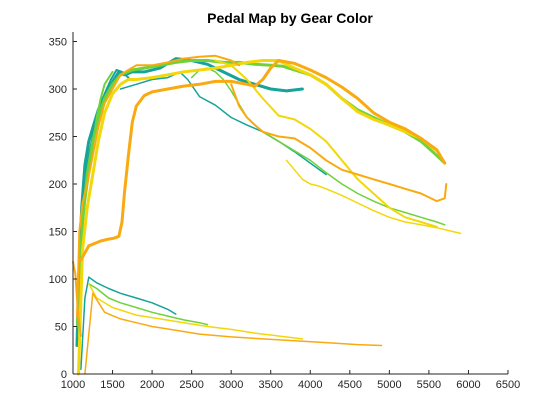 The width and height of the screenshot is (560, 420). I want to click on x-tick-label: 3000, so click(231, 385).